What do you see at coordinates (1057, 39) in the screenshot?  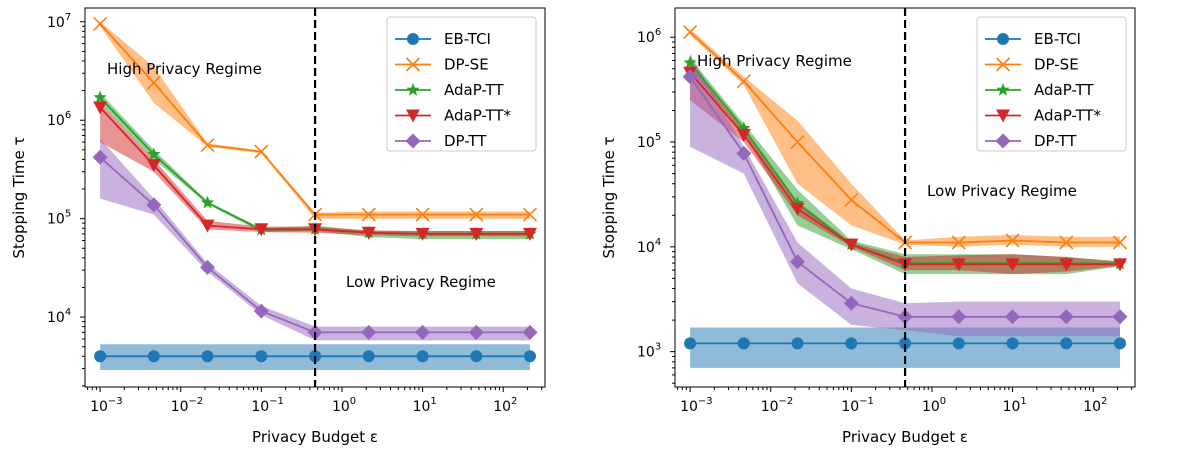 I see `legend-label: EB-TCI` at bounding box center [1057, 39].